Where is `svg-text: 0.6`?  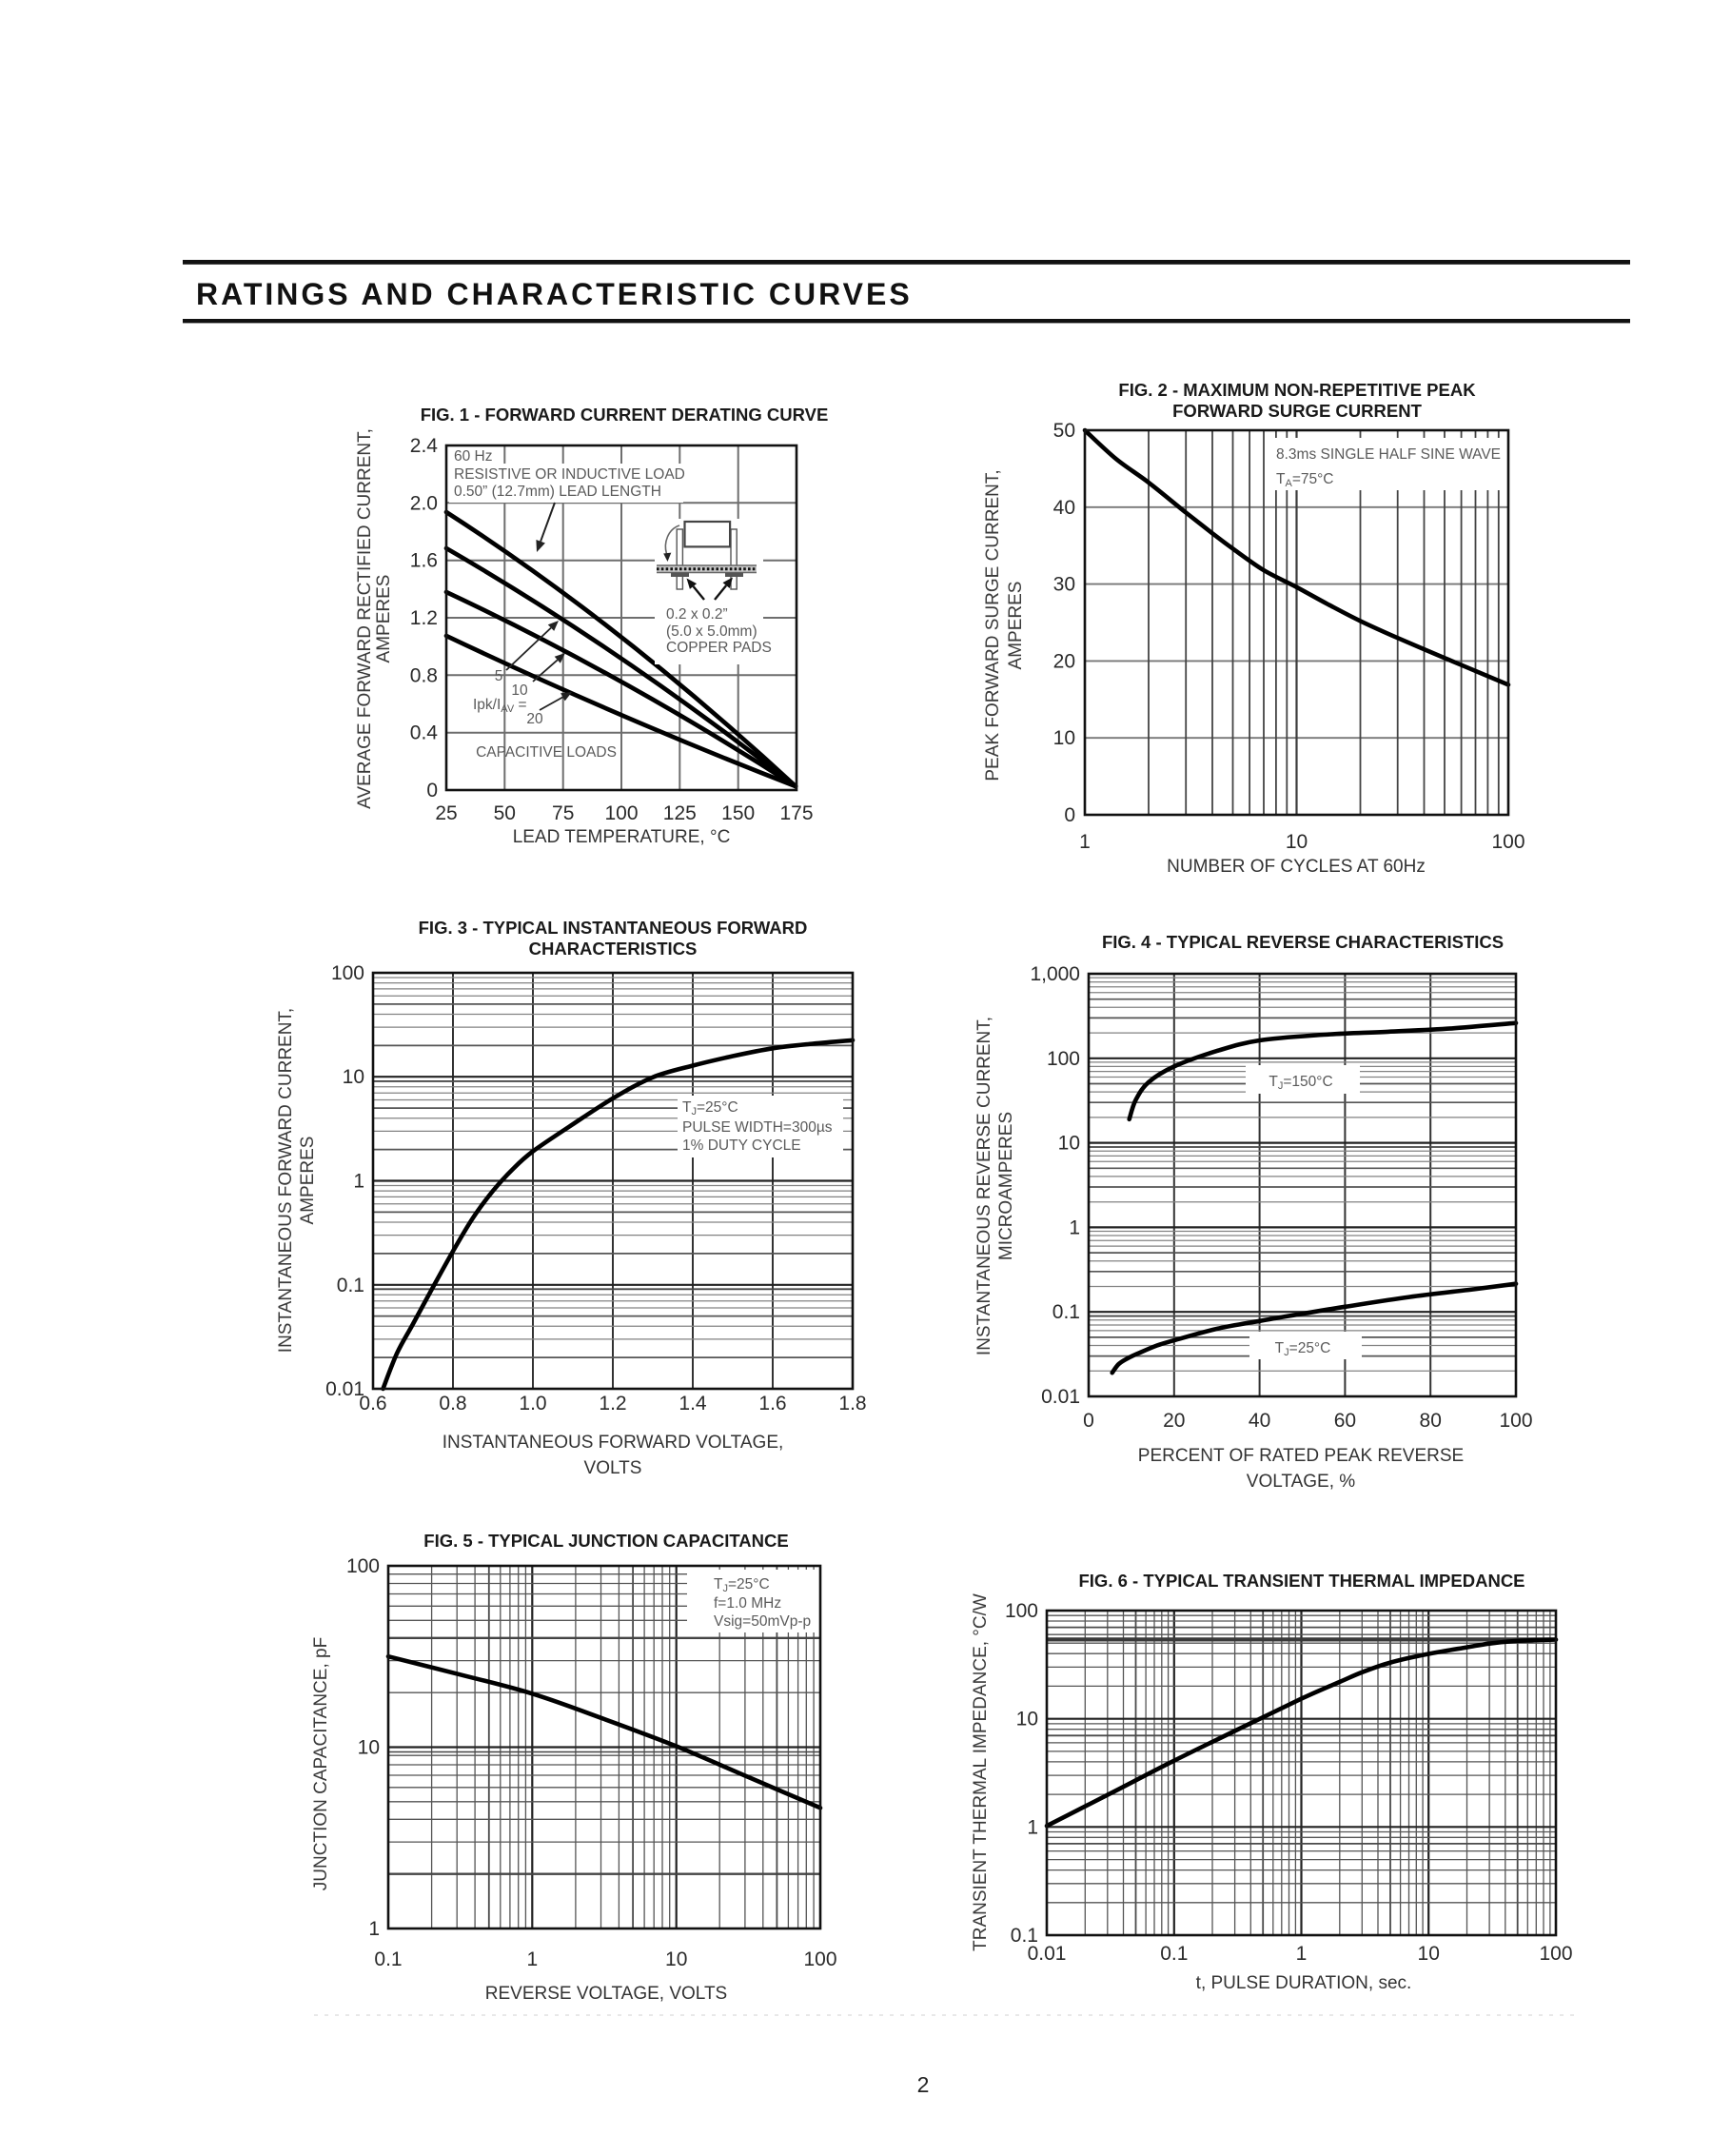
svg-text: 0.6 is located at coordinates (372, 1403).